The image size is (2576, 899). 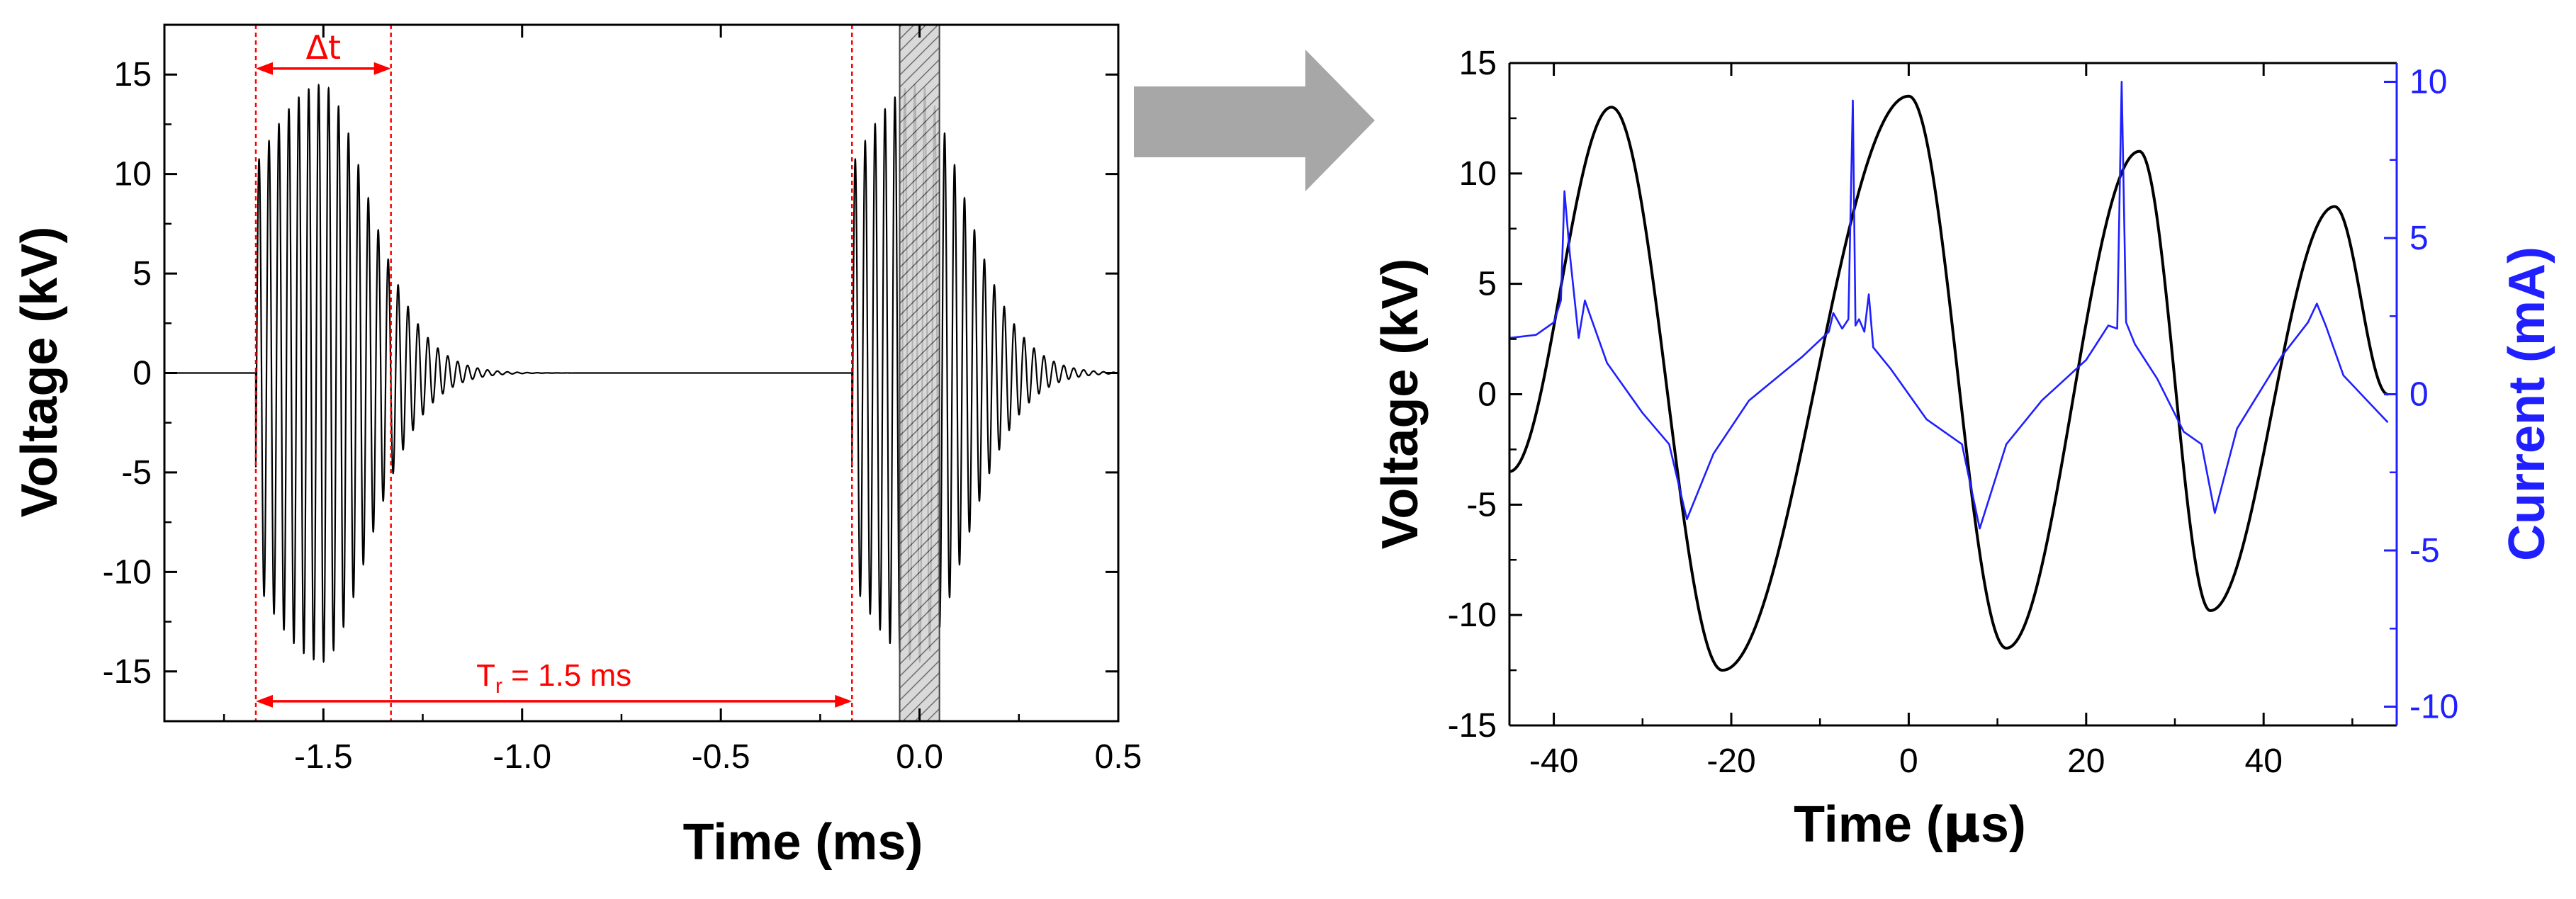 What do you see at coordinates (2419, 239) in the screenshot?
I see `right-y2-tick-label: 5` at bounding box center [2419, 239].